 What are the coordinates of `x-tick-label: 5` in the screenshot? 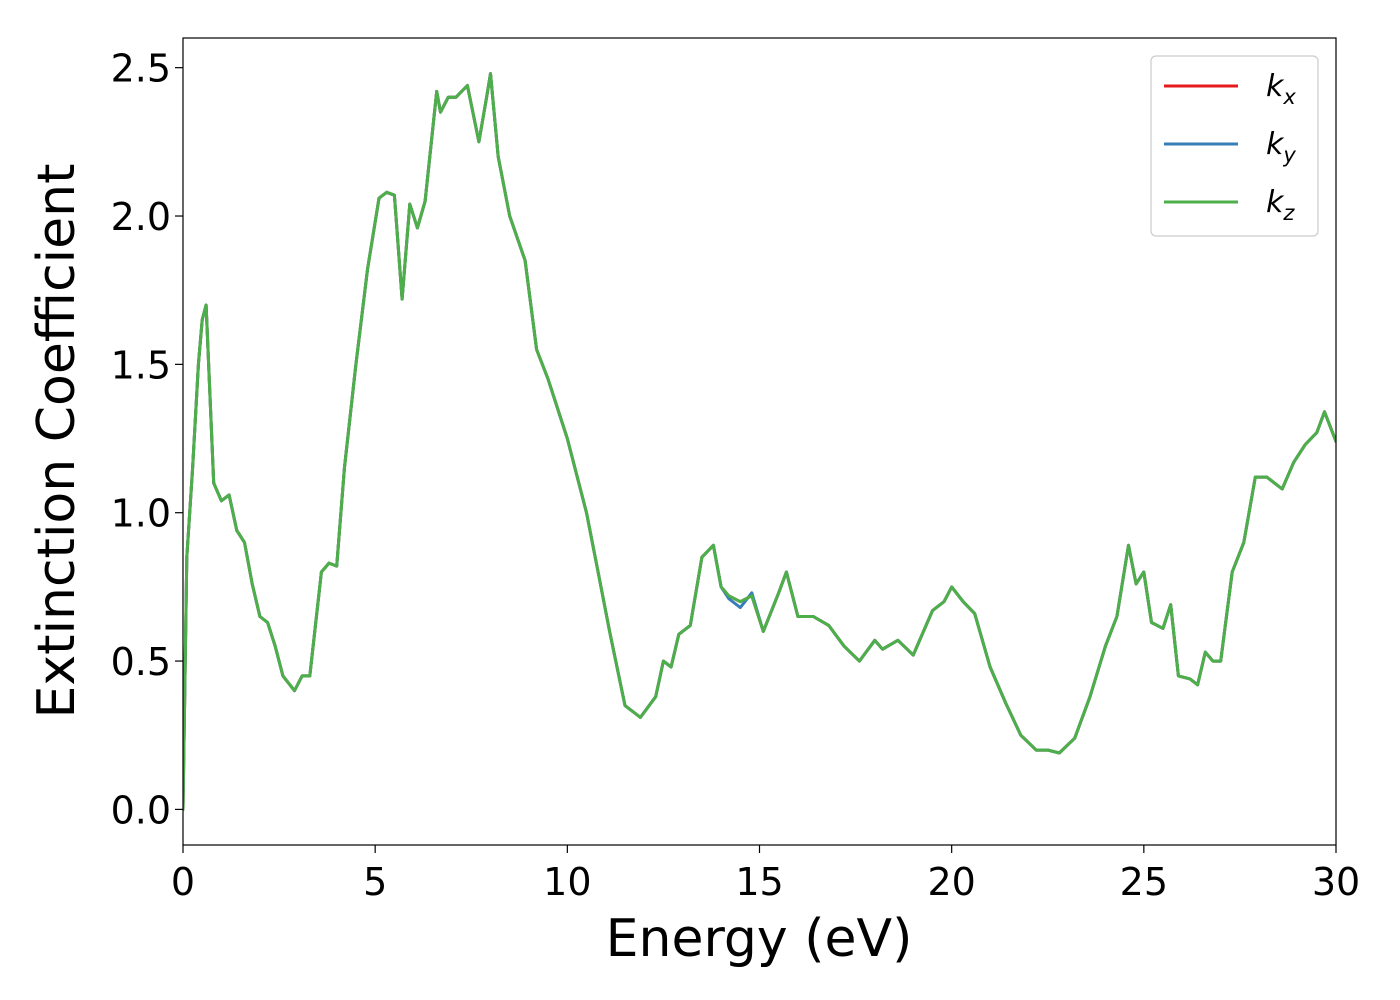 It's located at (375, 882).